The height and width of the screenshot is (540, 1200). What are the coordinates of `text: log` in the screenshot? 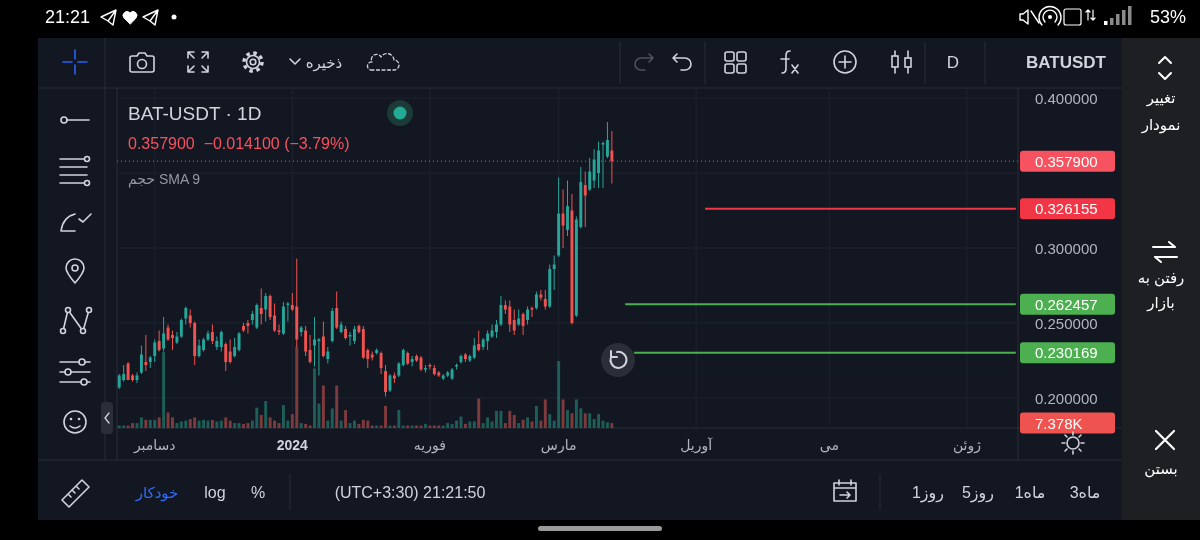 It's located at (215, 492).